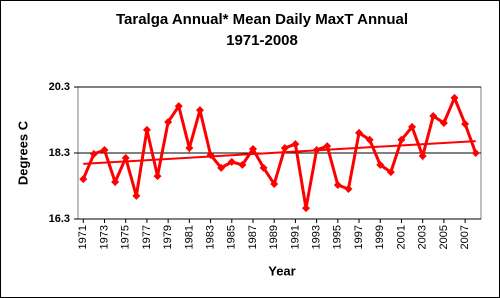  Describe the element at coordinates (338, 237) in the screenshot. I see `x-tick-label: 1995` at that location.